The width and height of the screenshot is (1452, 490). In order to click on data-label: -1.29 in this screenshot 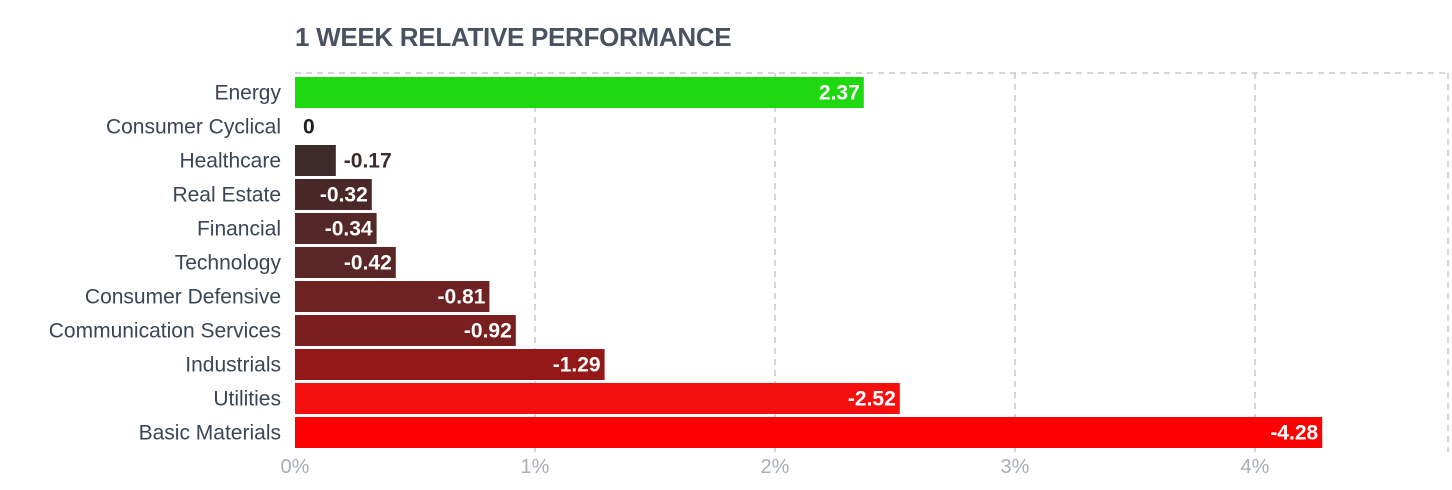, I will do `click(577, 365)`.